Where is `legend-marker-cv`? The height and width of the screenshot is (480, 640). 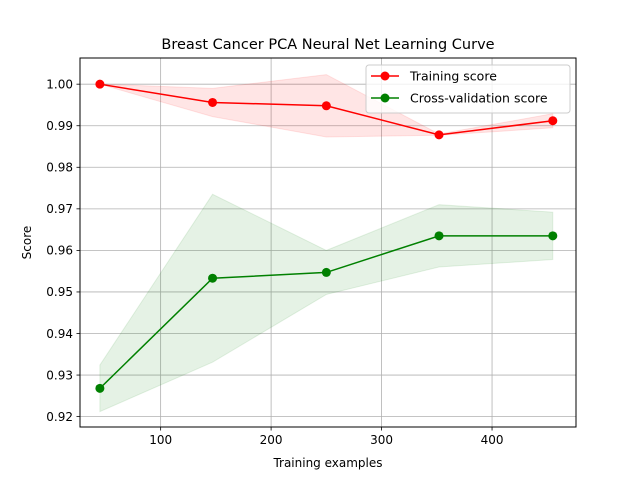 legend-marker-cv is located at coordinates (385, 98).